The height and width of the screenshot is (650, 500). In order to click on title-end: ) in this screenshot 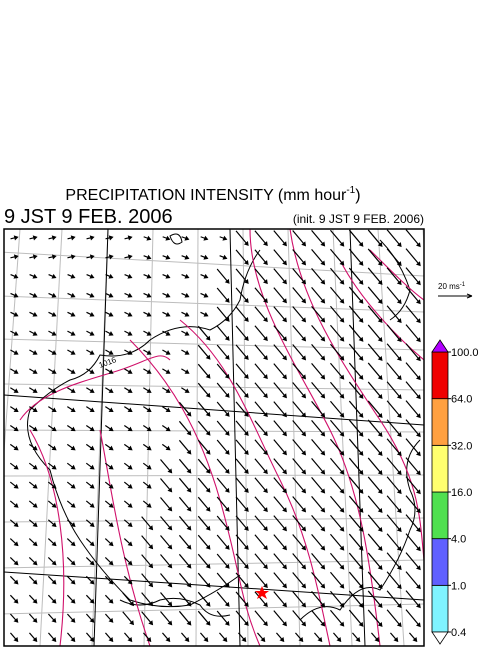, I will do `click(357, 195)`.